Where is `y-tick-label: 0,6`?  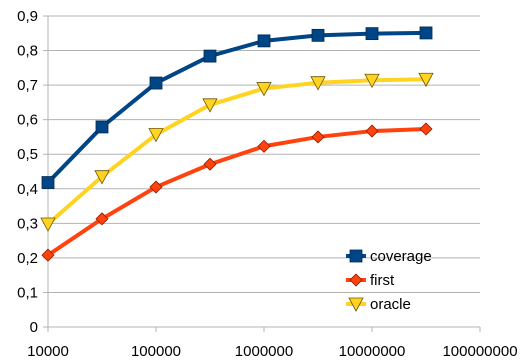 y-tick-label: 0,6 is located at coordinates (27, 120).